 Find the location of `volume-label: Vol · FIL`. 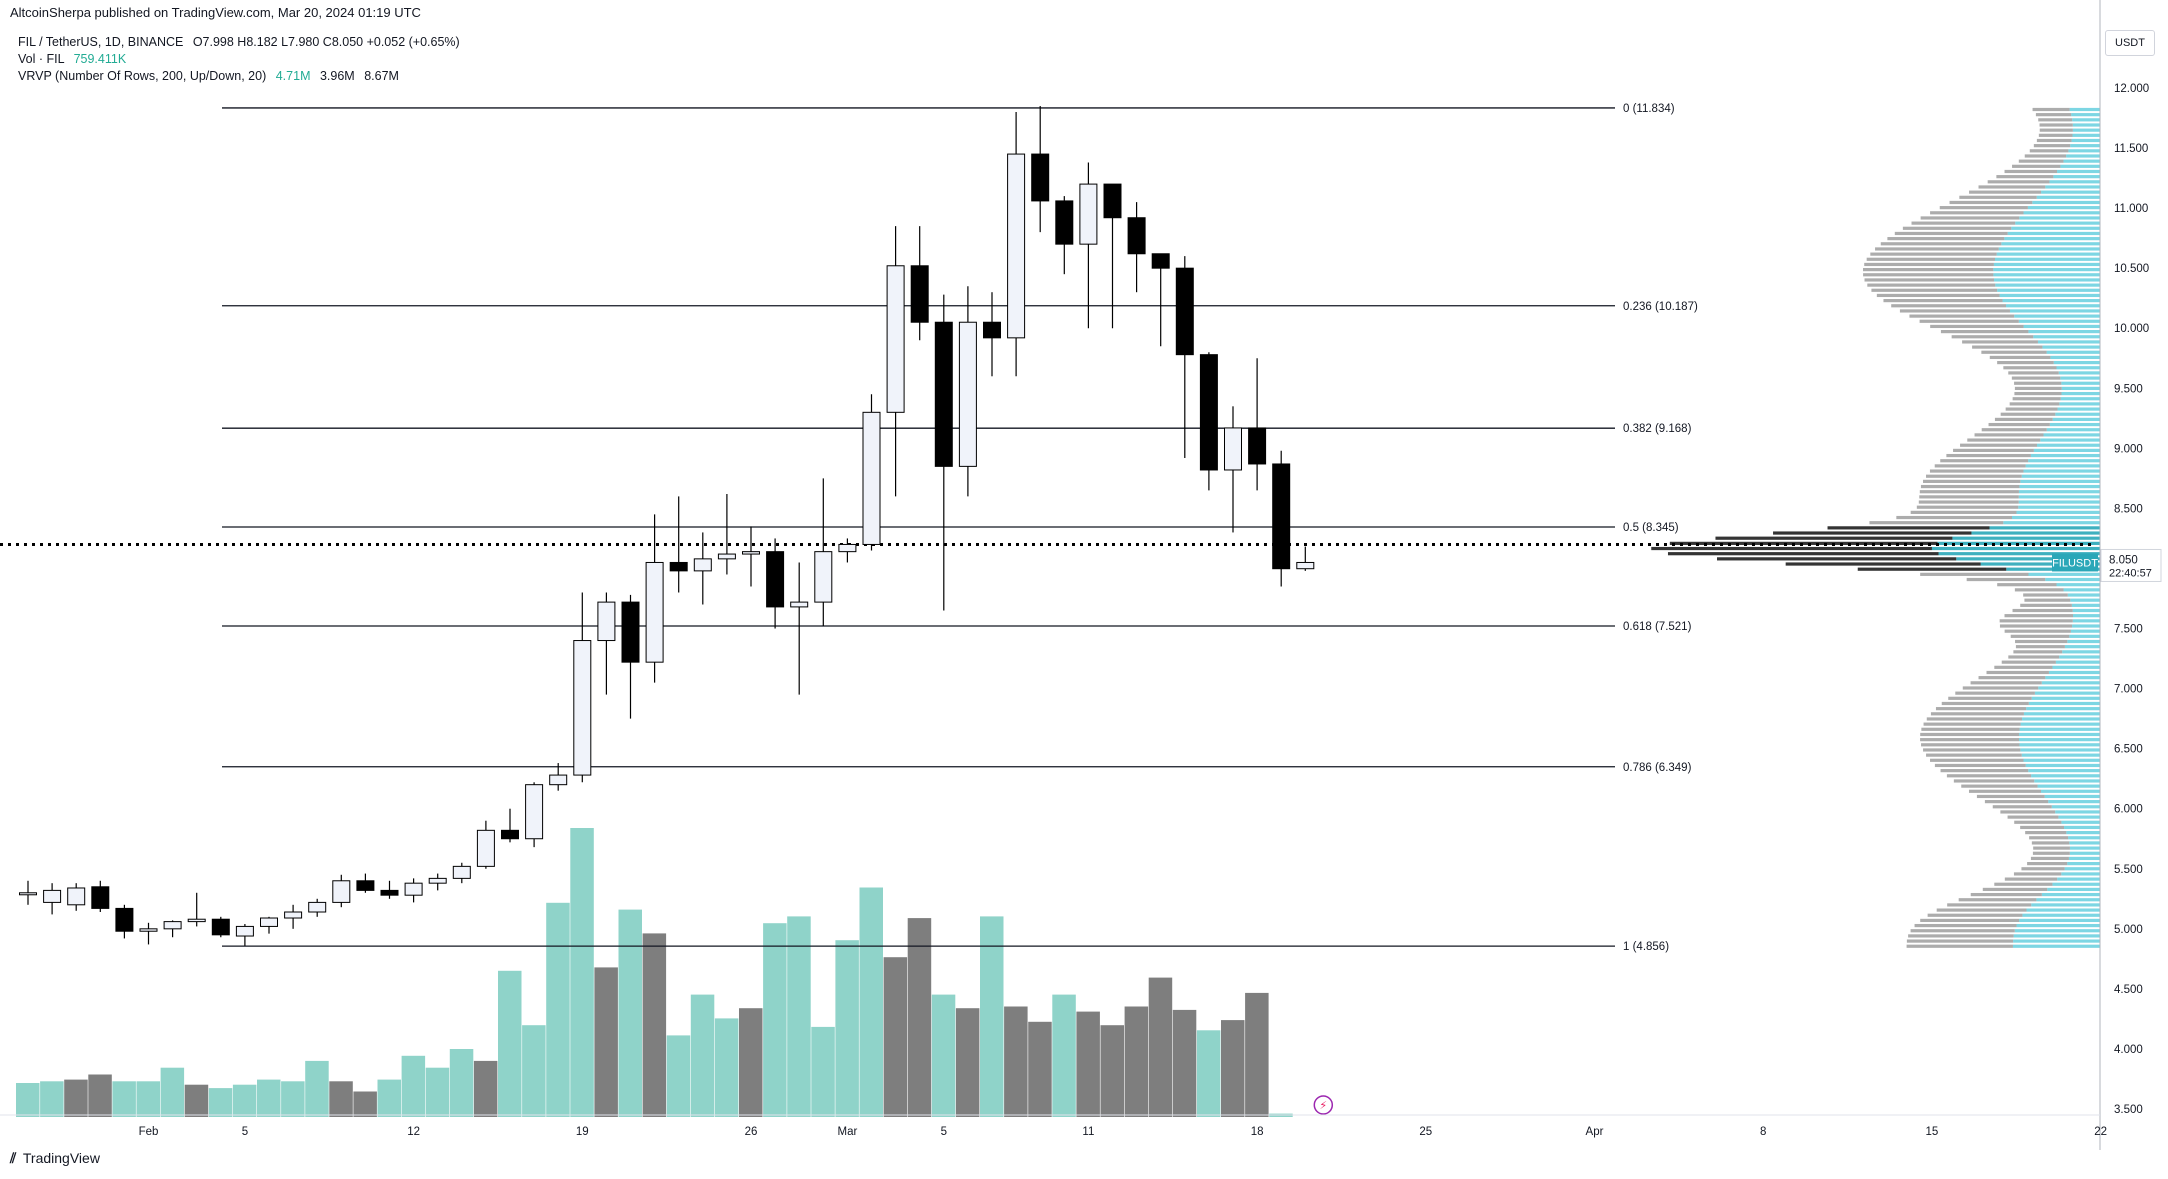

volume-label: Vol · FIL is located at coordinates (41, 59).